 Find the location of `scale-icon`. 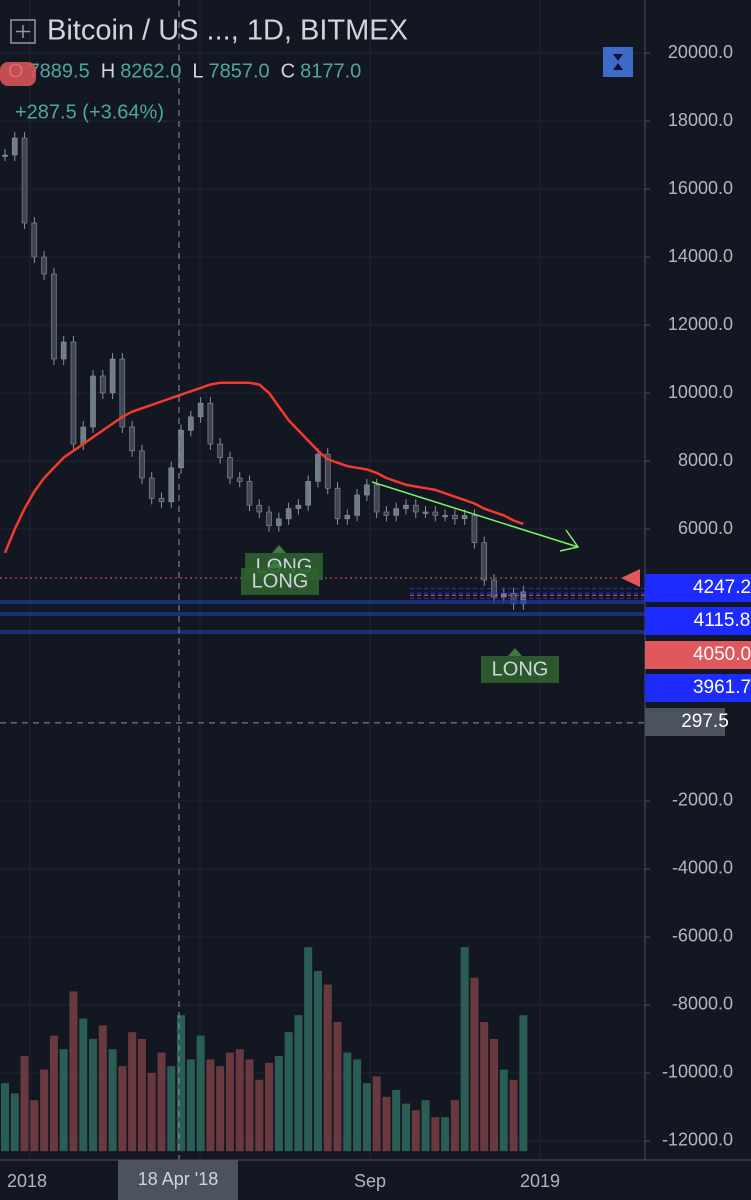

scale-icon is located at coordinates (618, 62).